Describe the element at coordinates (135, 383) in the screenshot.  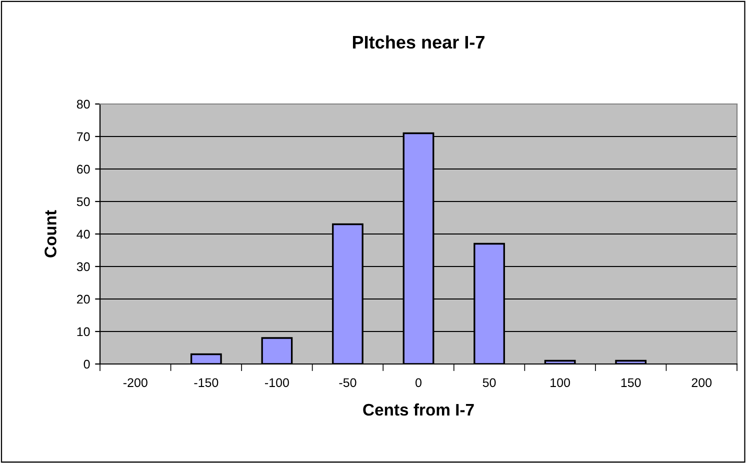
I see `x-tick-label: -200` at that location.